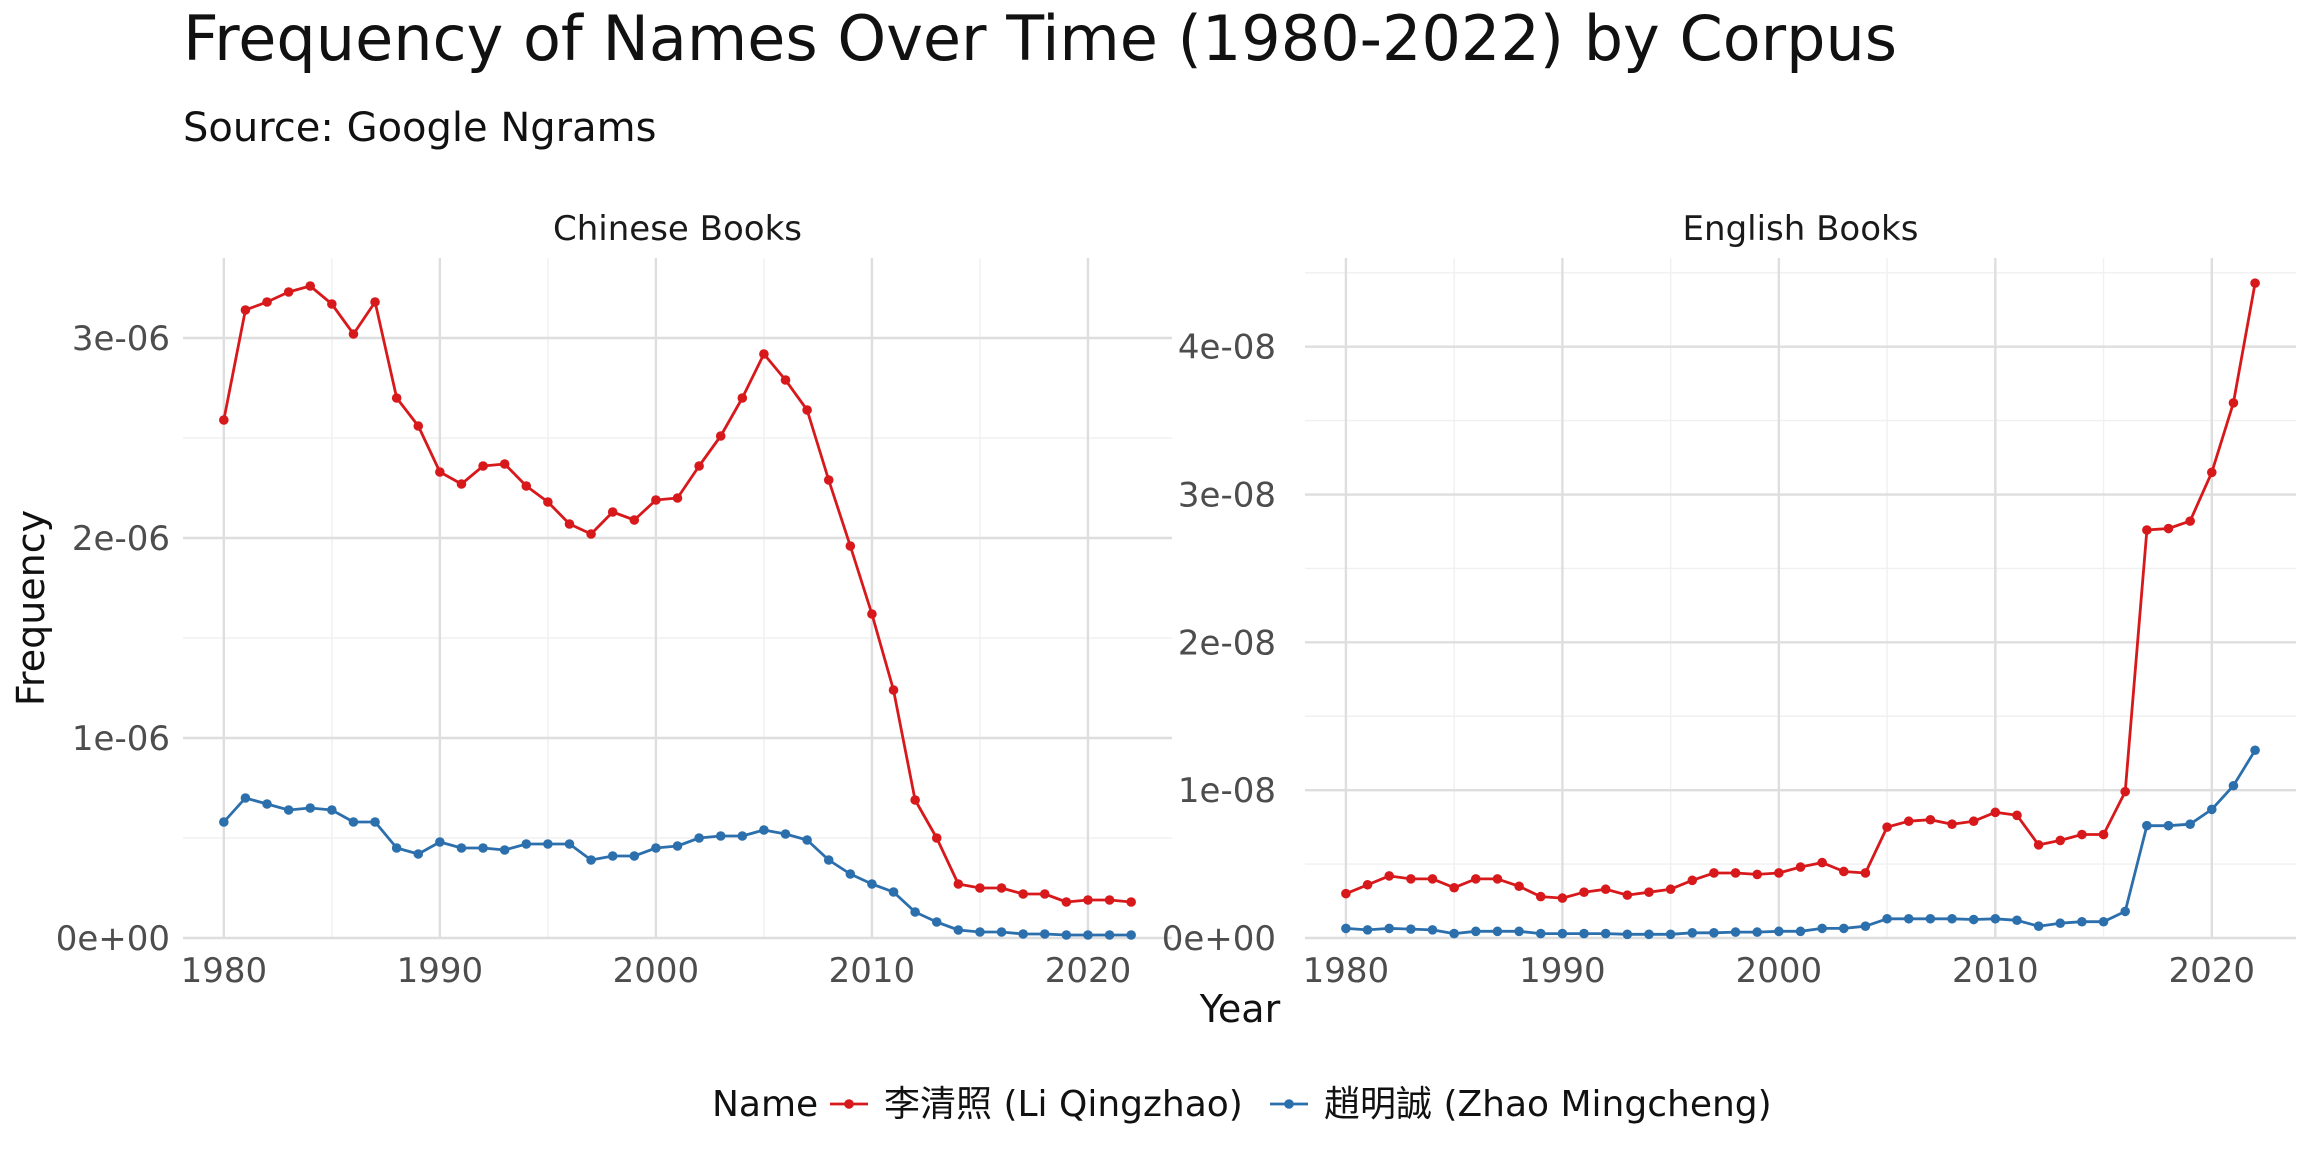 The height and width of the screenshot is (1152, 2304). I want to click on y-tick-label: 3e-06, so click(121, 339).